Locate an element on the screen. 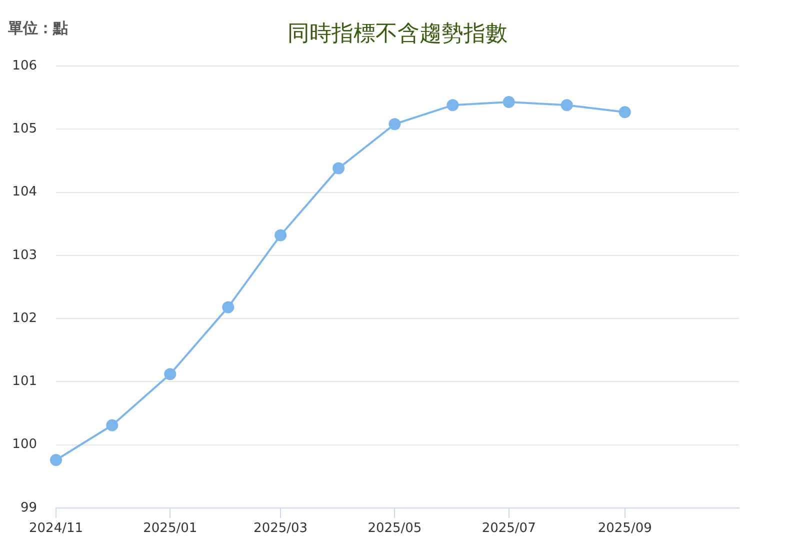 The image size is (804, 557). chart-title: 同時指標不含趨勢指數 is located at coordinates (398, 34).